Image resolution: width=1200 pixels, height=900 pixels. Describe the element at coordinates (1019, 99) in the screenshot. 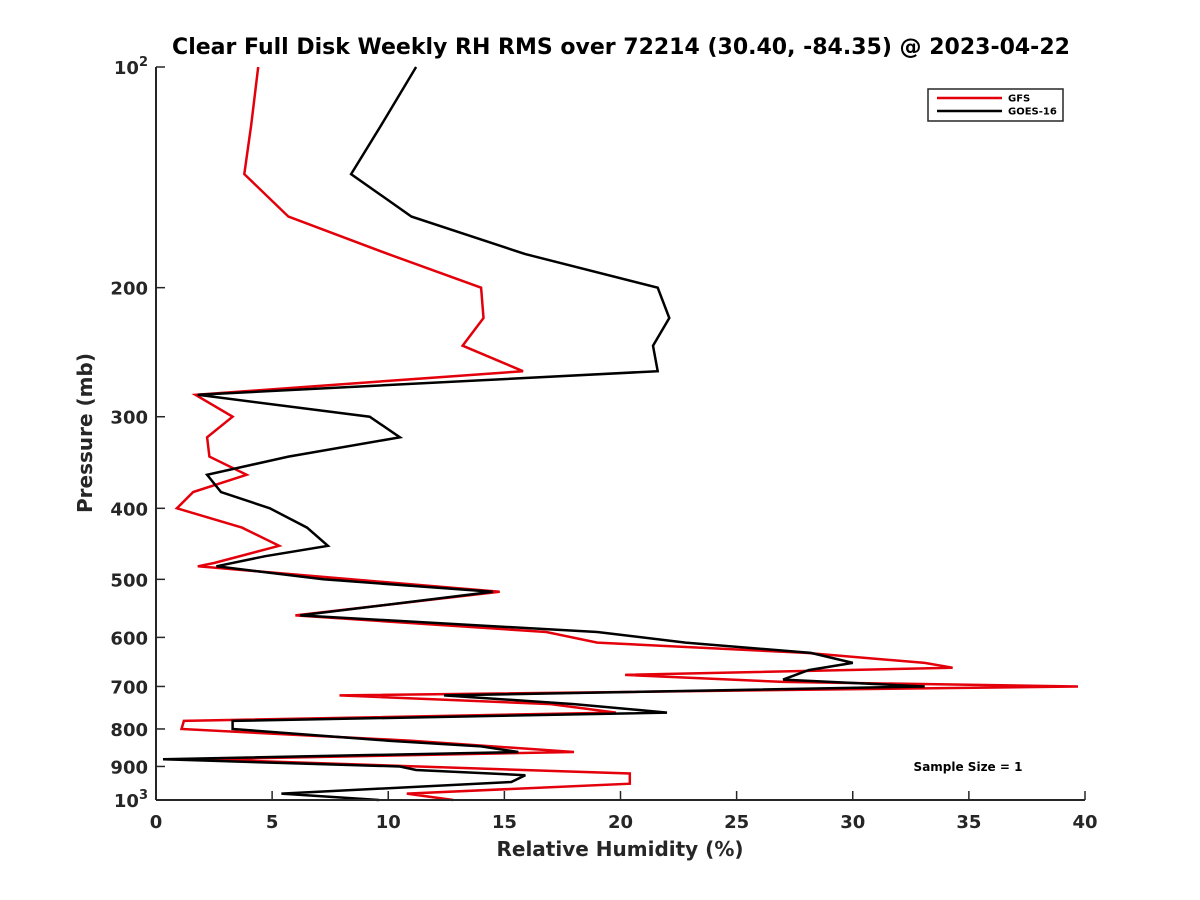

I see `legend-label-gfs: GFS` at that location.